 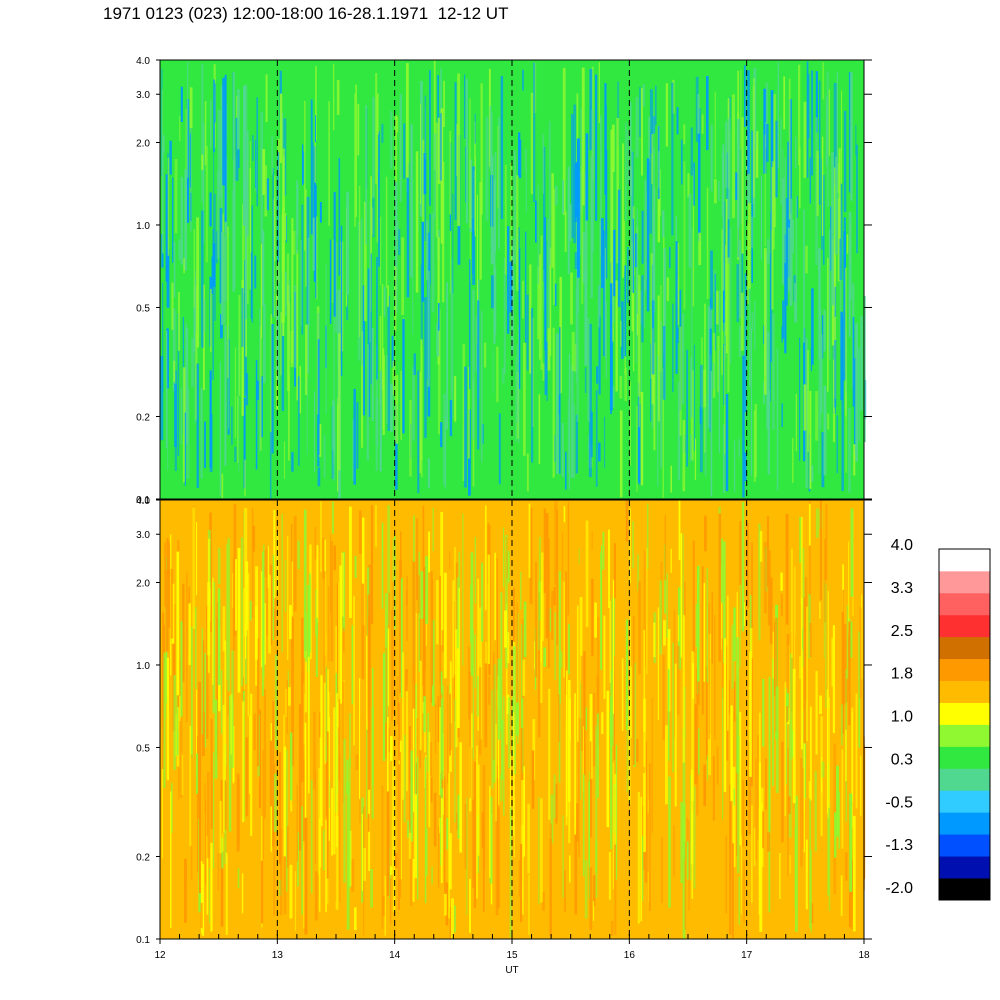 What do you see at coordinates (902, 545) in the screenshot?
I see `colorbar-label: 4.0` at bounding box center [902, 545].